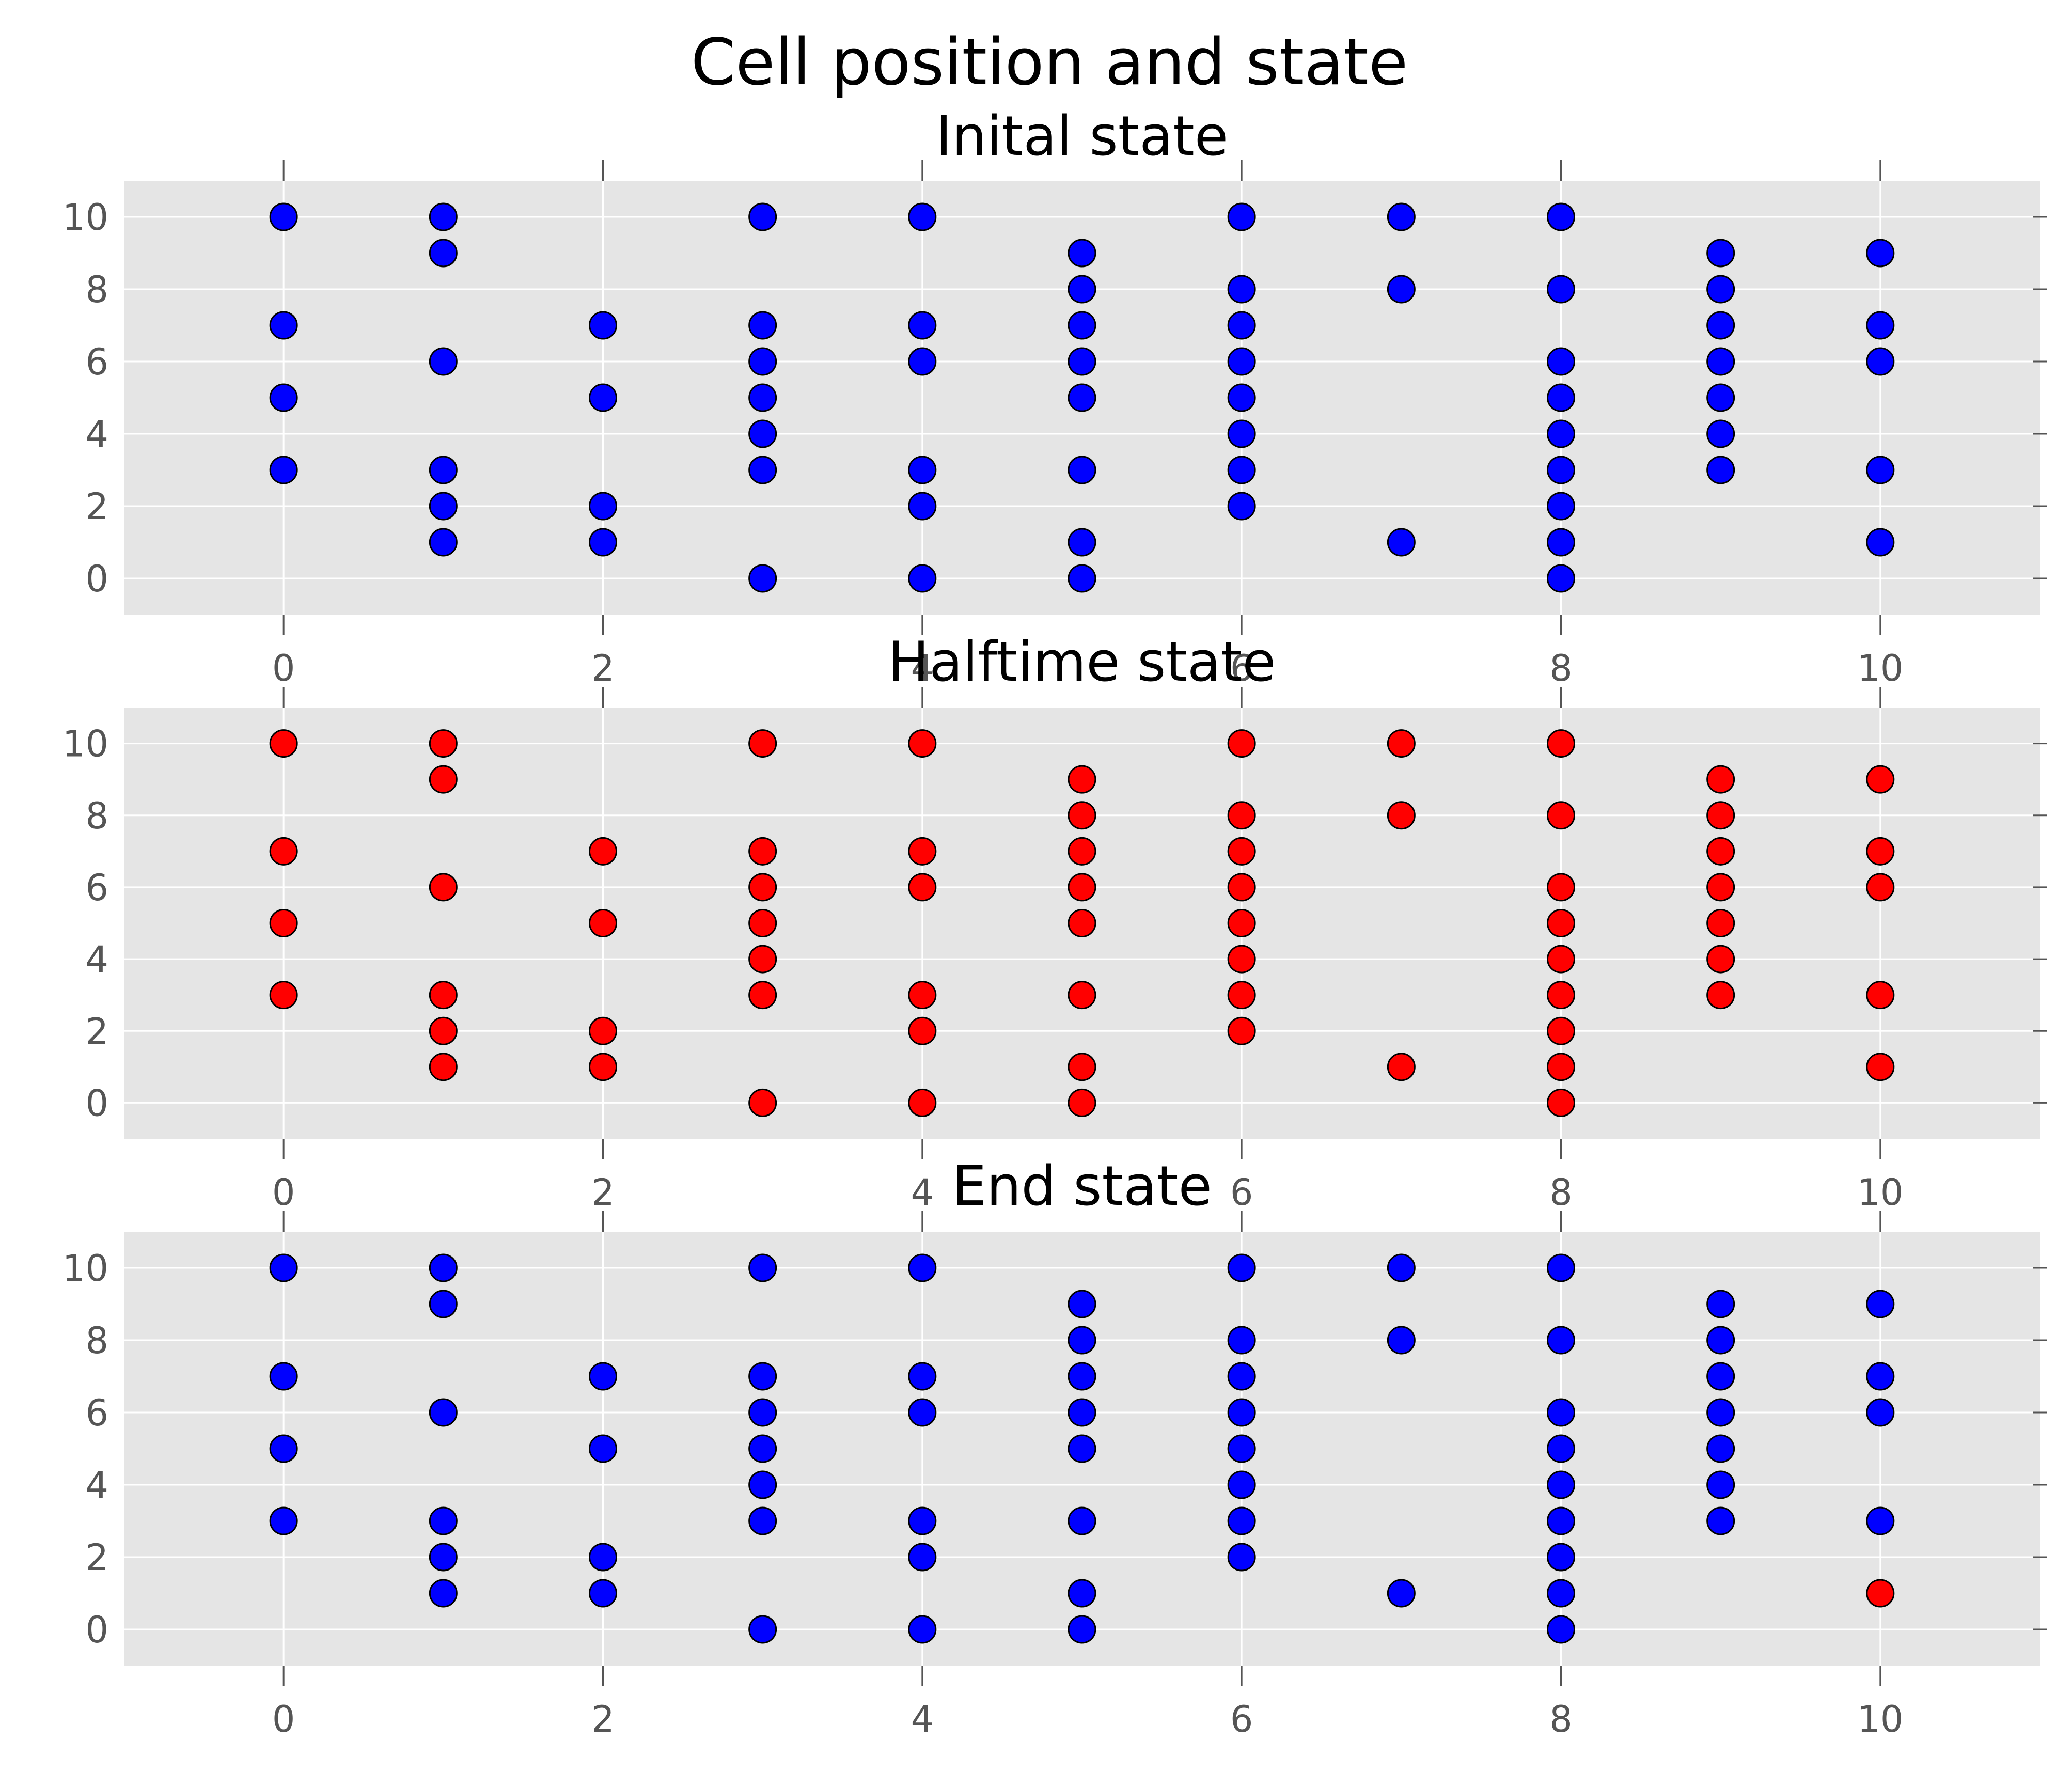 This screenshot has height=1774, width=2072. What do you see at coordinates (1241, 668) in the screenshot?
I see `x-tick-label: 6` at bounding box center [1241, 668].